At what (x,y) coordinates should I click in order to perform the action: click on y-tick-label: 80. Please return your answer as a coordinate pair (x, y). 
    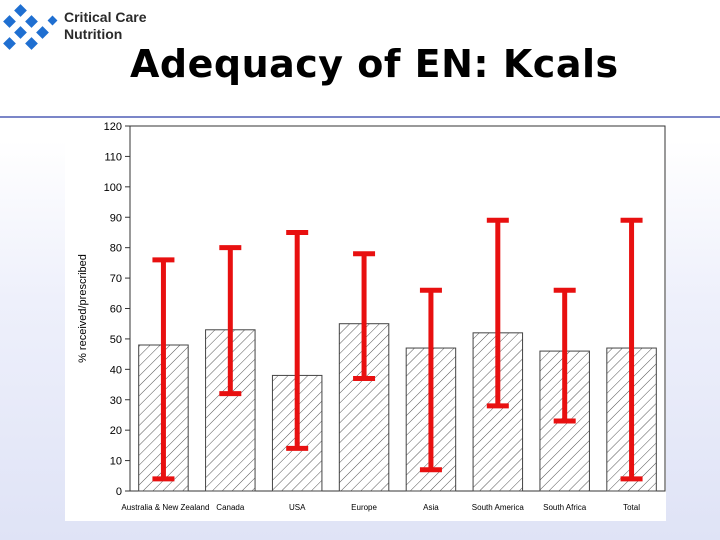
    Looking at the image, I should click on (116, 249).